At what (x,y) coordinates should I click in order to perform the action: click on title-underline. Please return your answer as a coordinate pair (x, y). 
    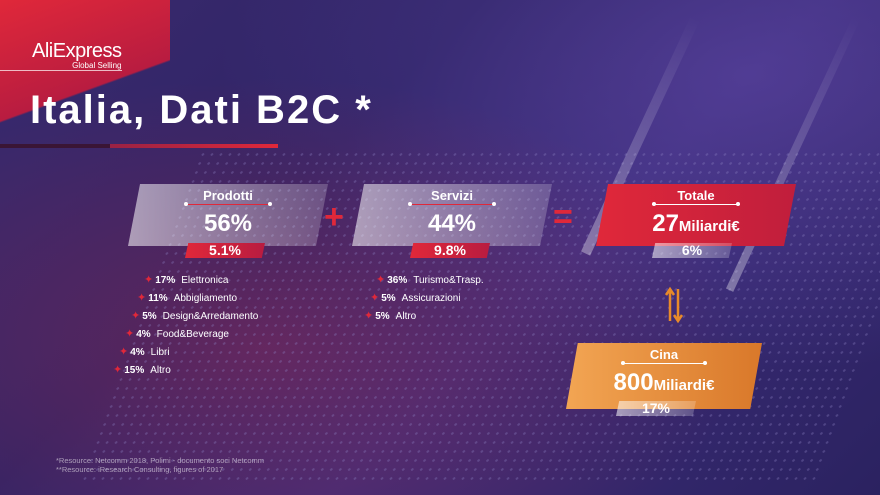
    Looking at the image, I should click on (139, 146).